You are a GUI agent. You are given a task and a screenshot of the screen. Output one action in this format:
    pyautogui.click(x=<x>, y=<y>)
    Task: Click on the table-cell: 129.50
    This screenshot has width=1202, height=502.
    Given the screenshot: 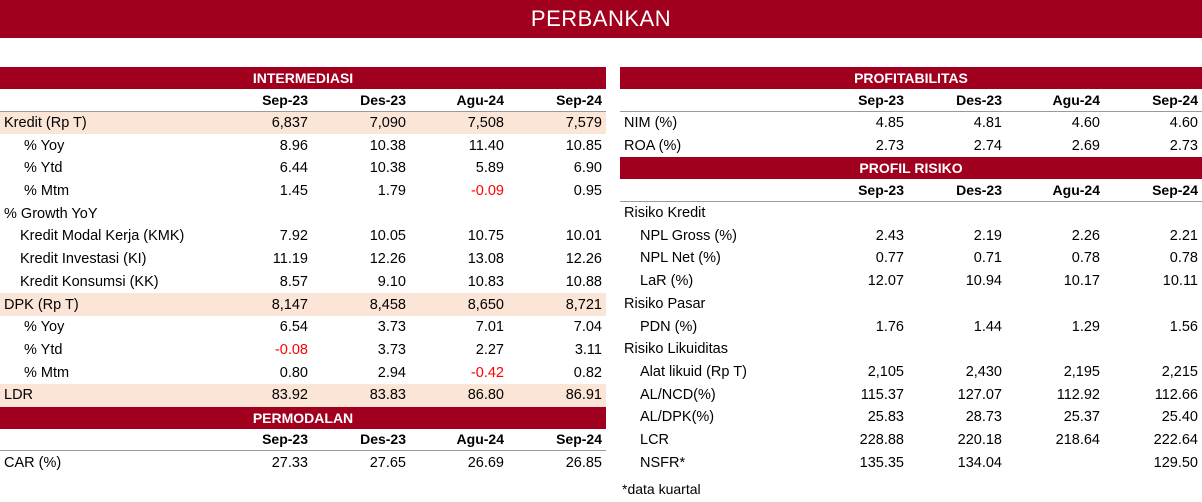 What is the action you would take?
    pyautogui.click(x=1175, y=462)
    